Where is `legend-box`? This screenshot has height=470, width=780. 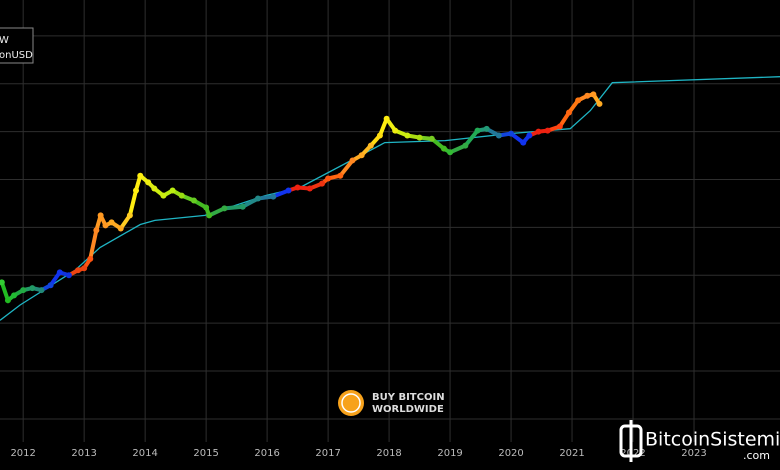 legend-box is located at coordinates (17, 45).